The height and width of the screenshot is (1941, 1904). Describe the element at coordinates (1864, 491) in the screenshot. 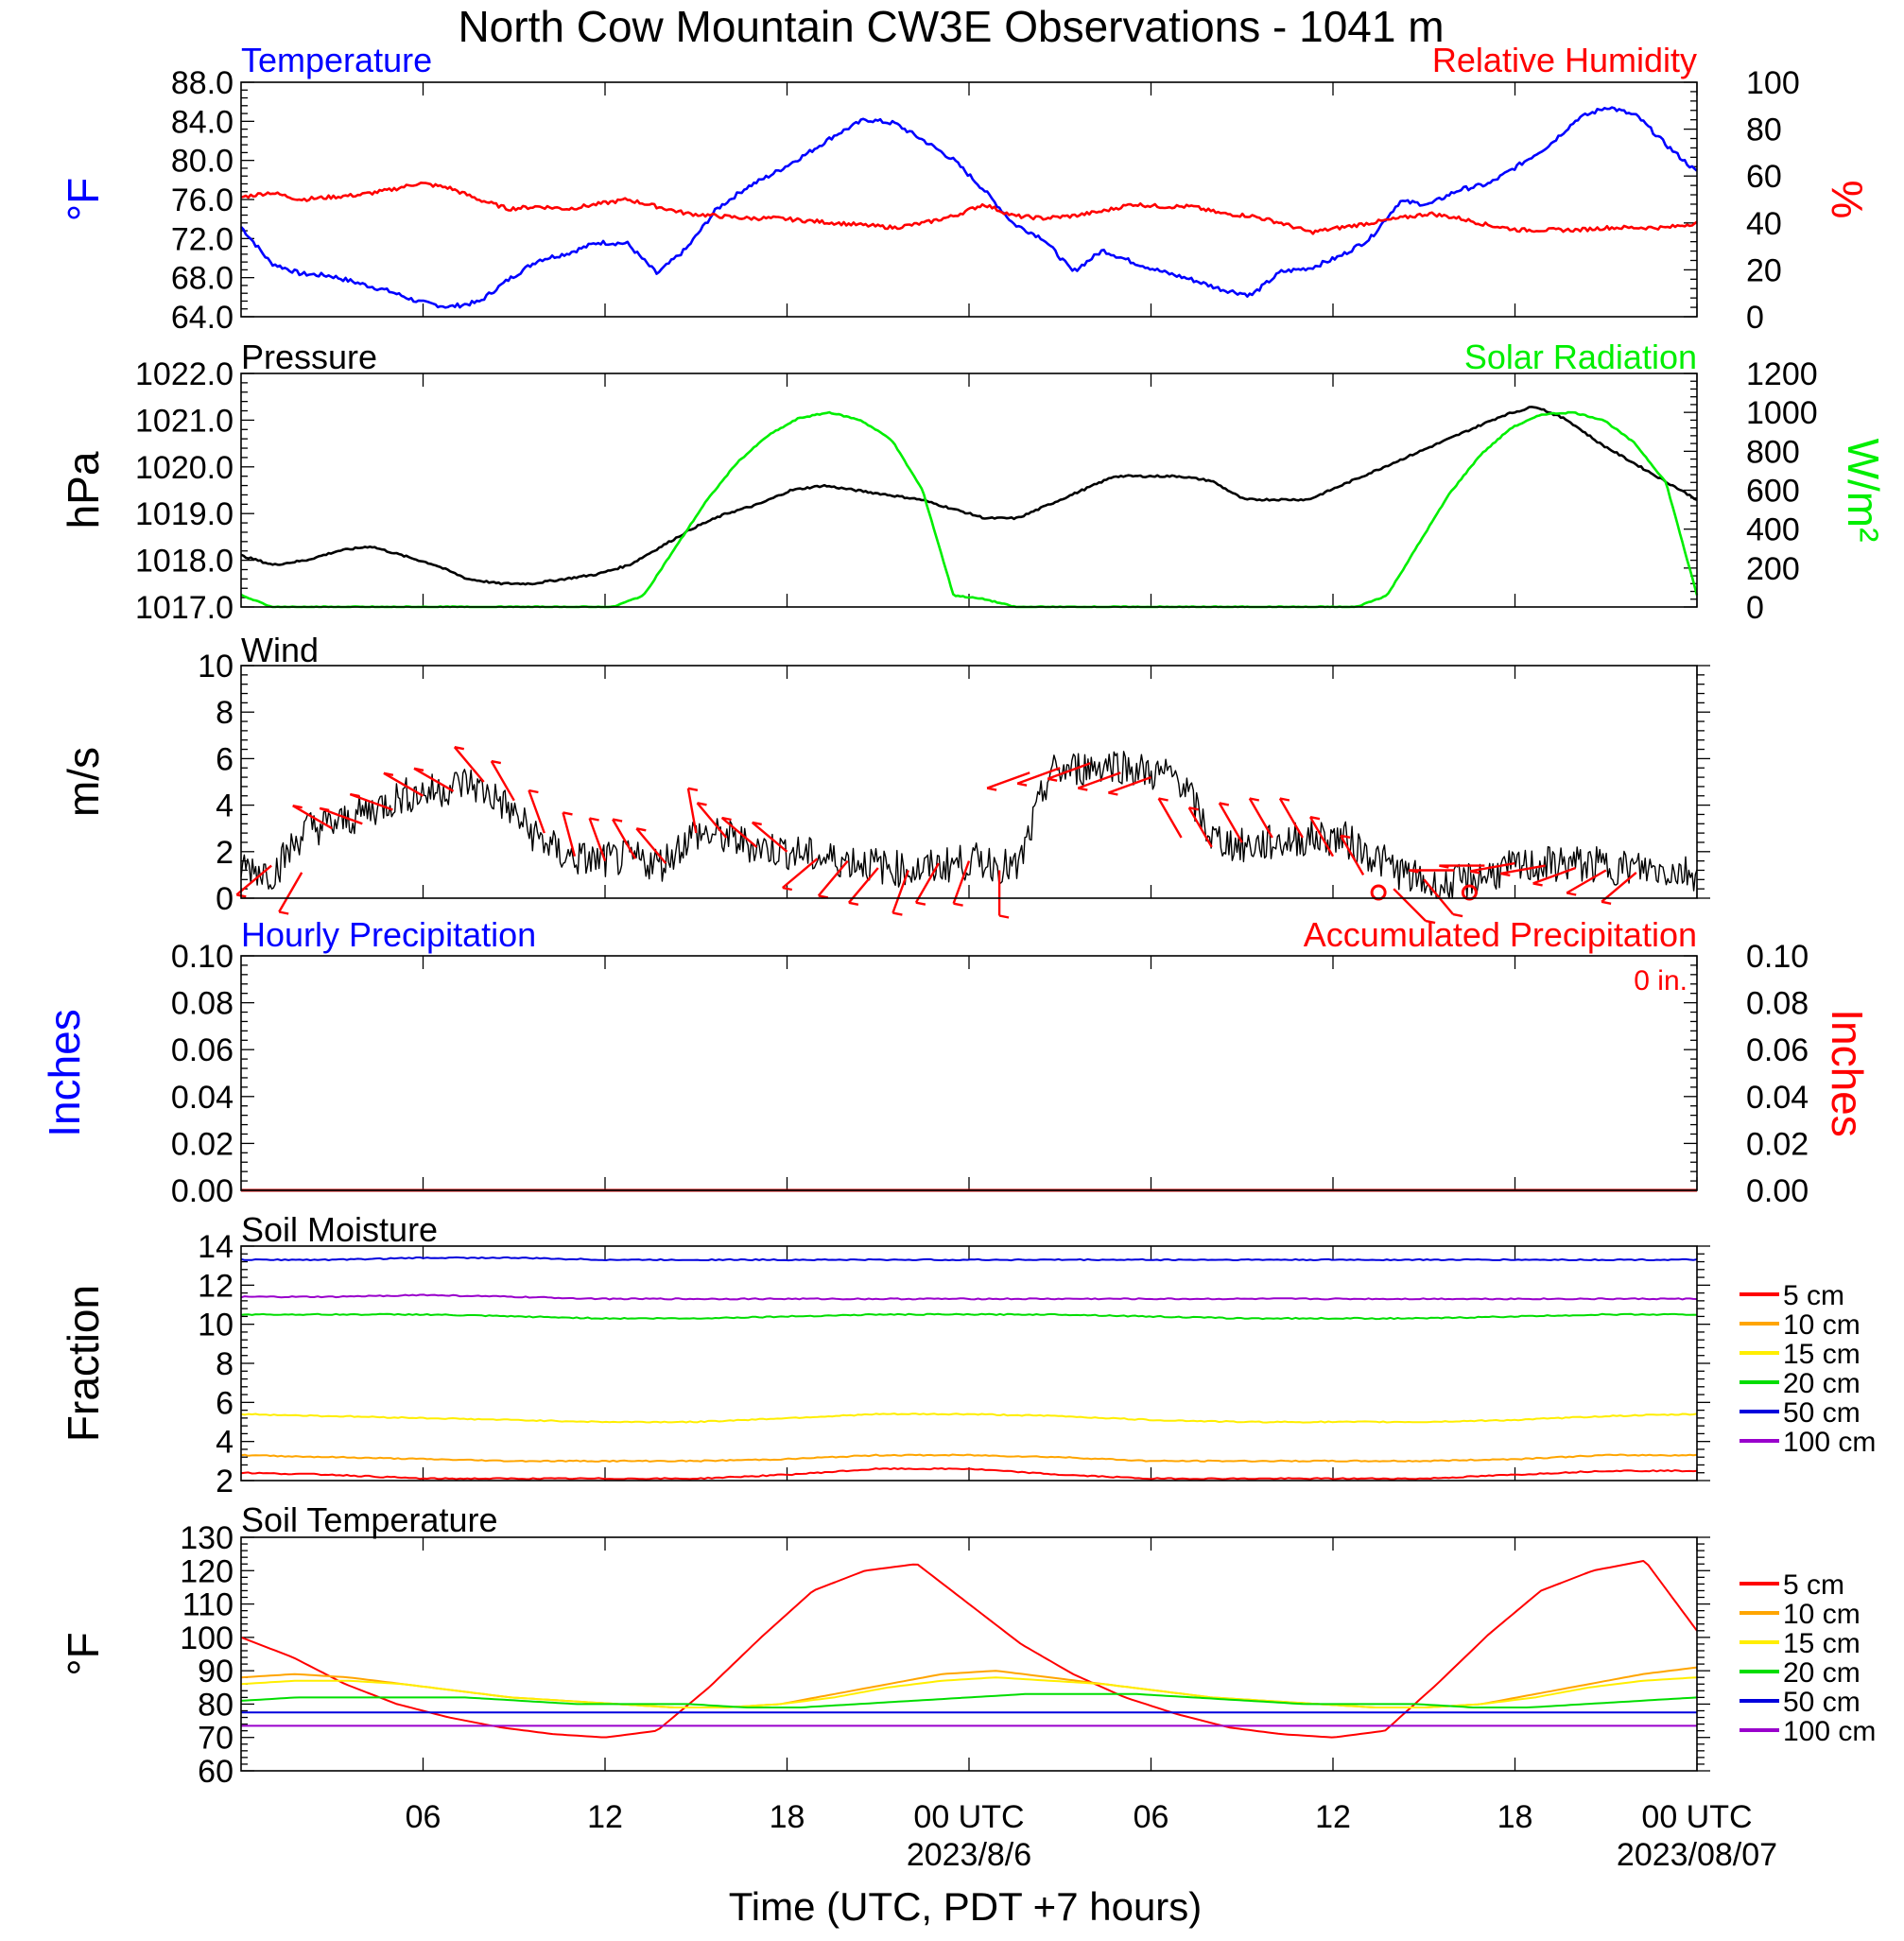

I see `y-axis-label-right: W/m²` at that location.